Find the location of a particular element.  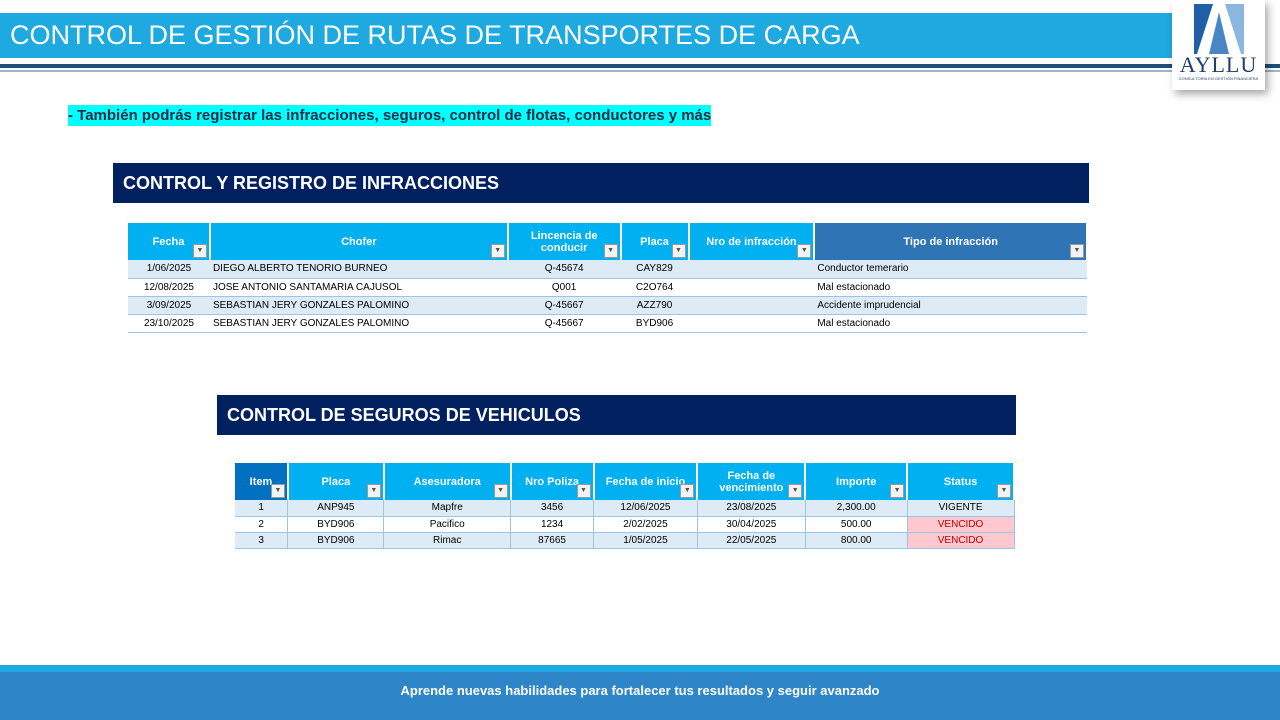

col-header: Nro Poliza ▼ is located at coordinates (552, 481).